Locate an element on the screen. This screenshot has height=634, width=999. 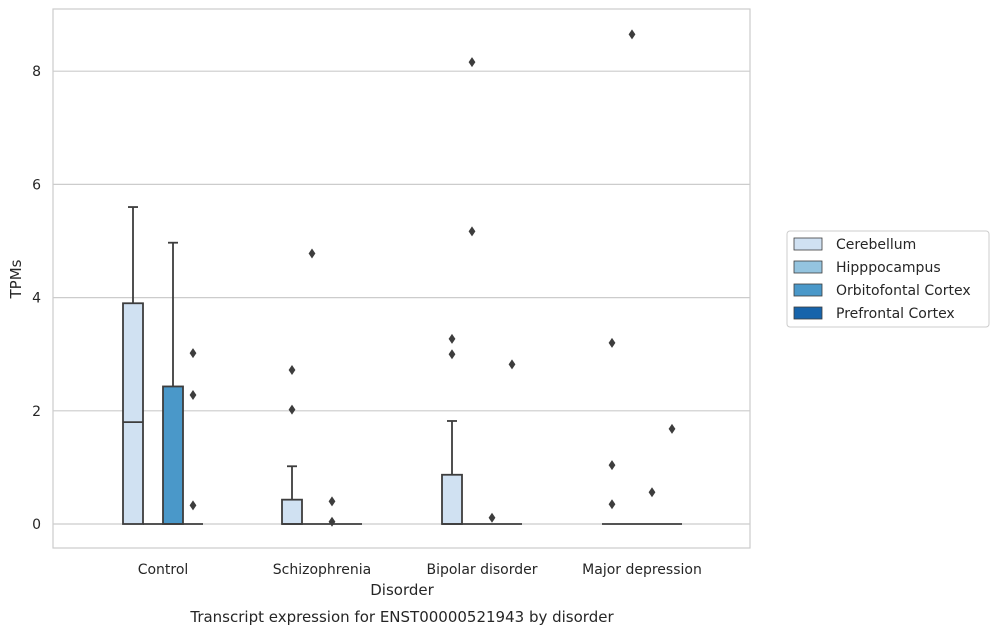
y-tick-label: 4 is located at coordinates (36, 299).